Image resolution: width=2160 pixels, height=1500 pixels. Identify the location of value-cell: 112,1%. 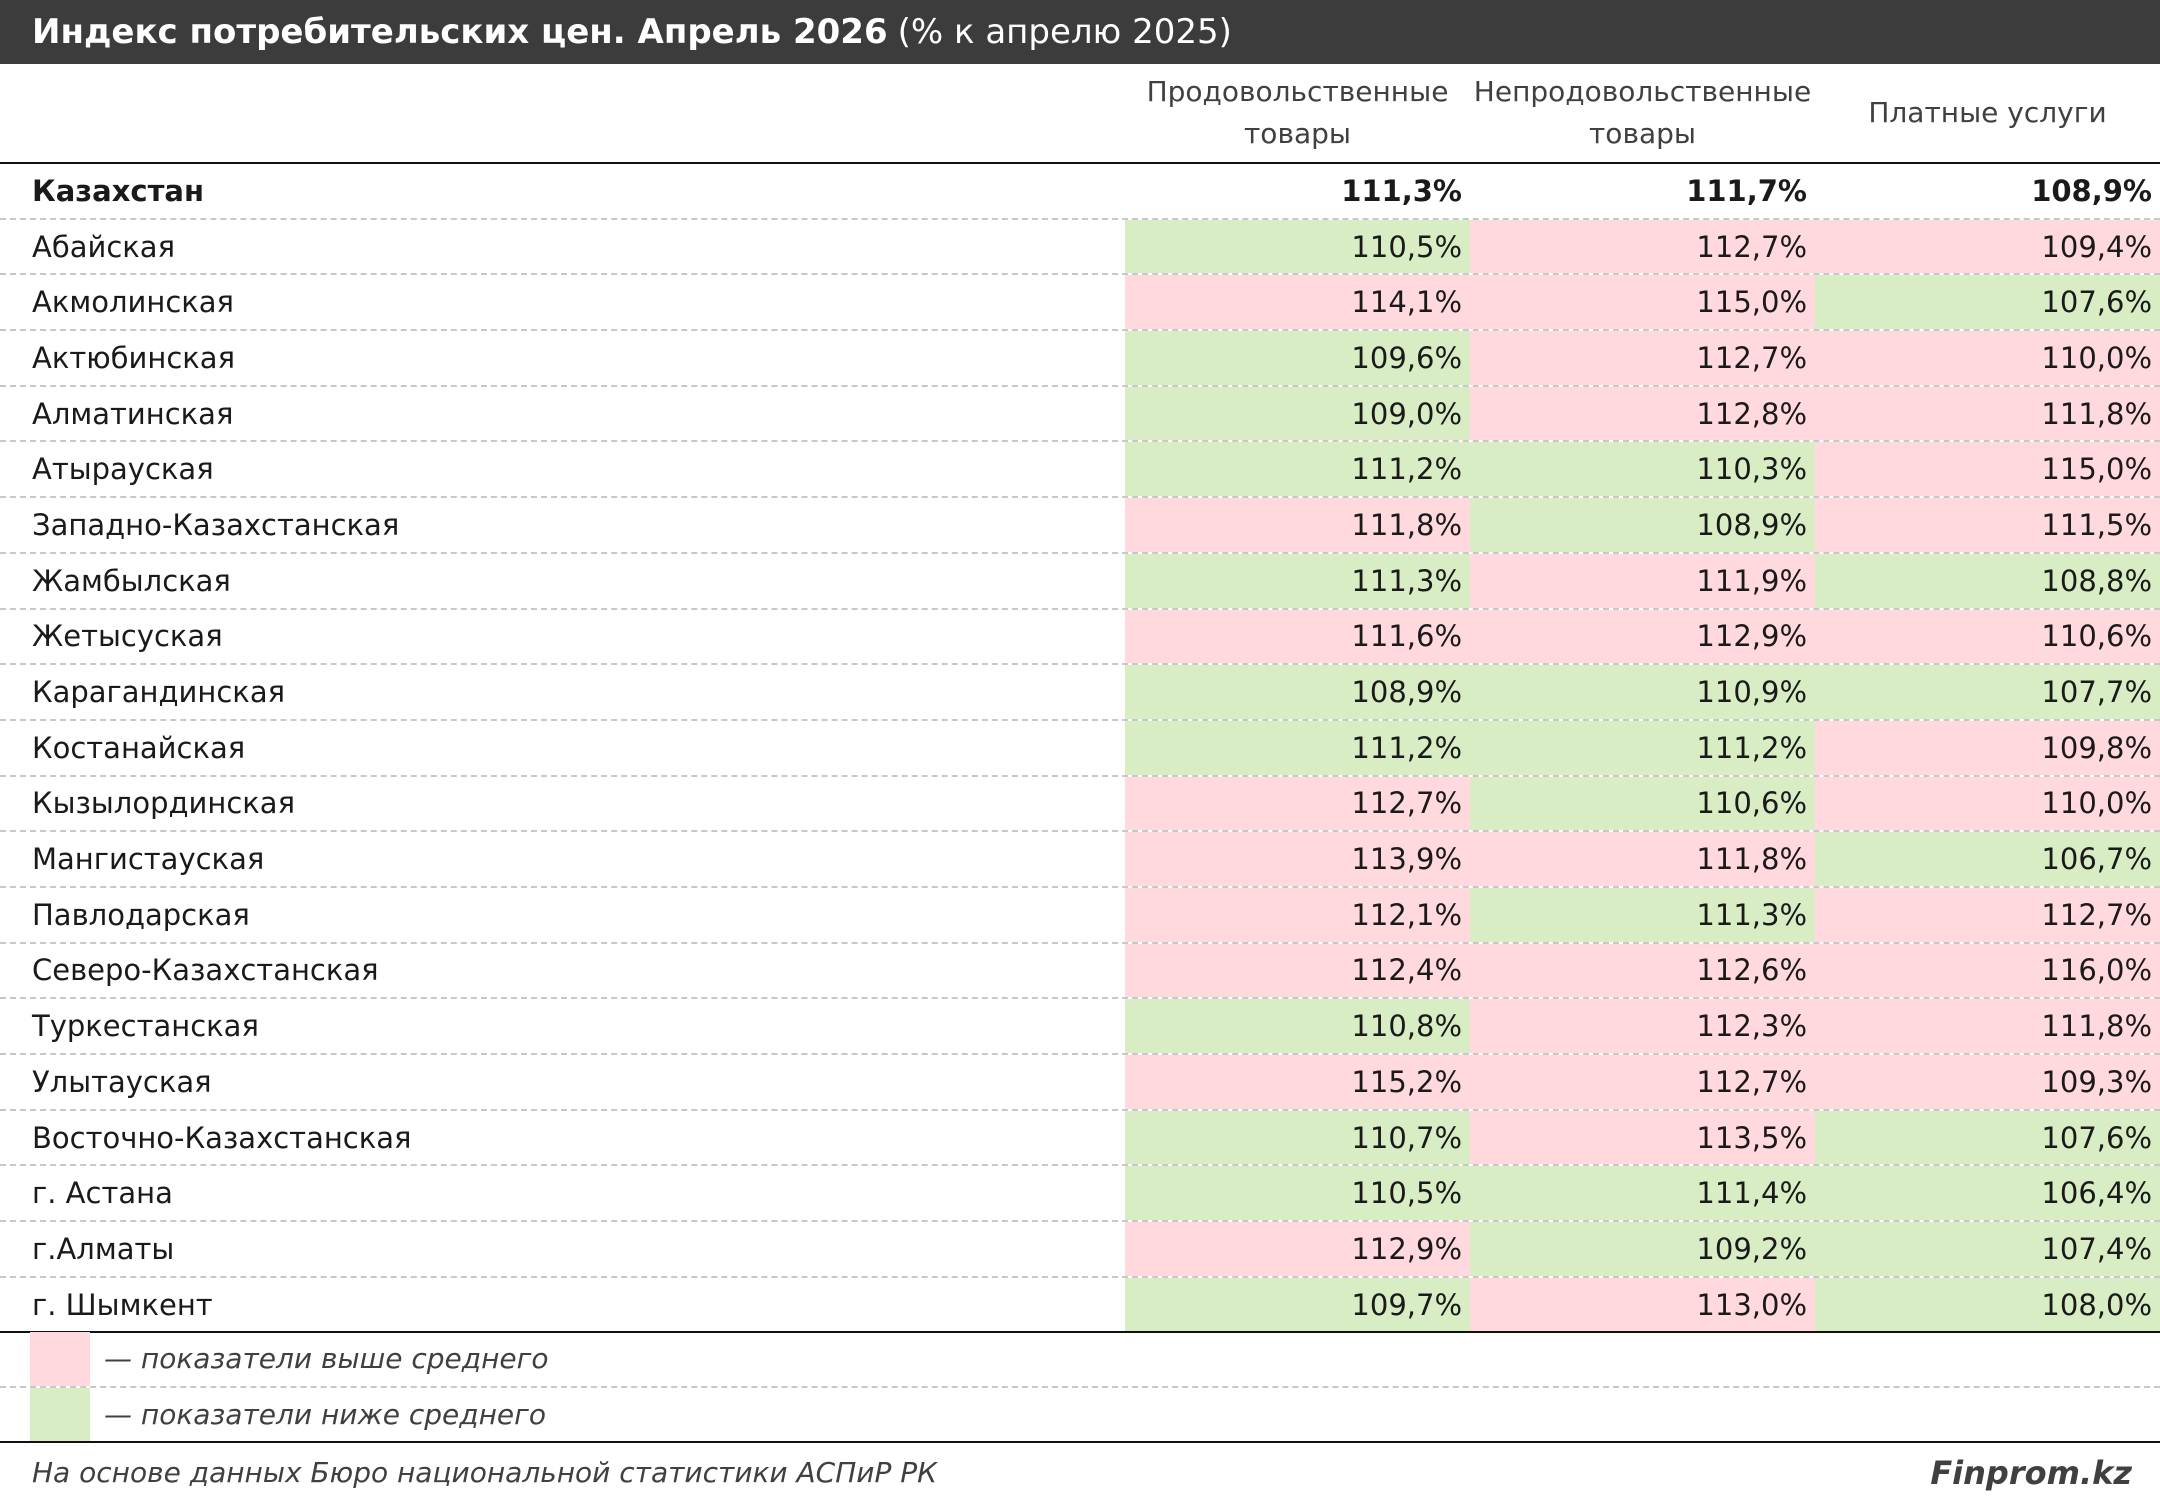
(1297, 914).